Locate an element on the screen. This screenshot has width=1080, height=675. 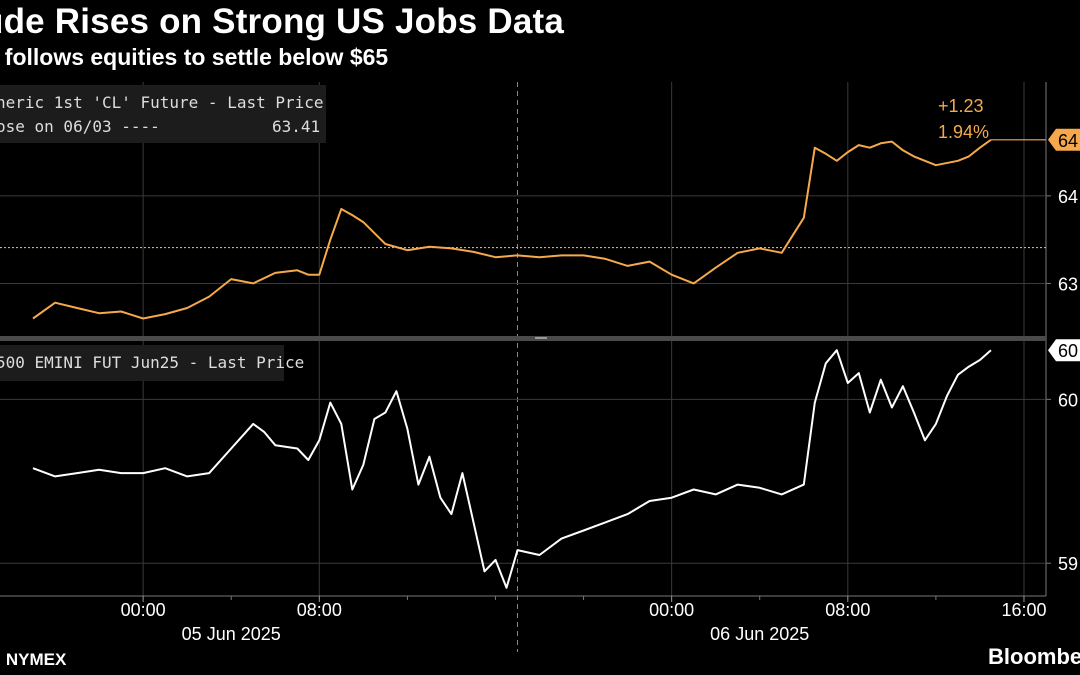
oil-last-value-tag is located at coordinates (1064, 139).